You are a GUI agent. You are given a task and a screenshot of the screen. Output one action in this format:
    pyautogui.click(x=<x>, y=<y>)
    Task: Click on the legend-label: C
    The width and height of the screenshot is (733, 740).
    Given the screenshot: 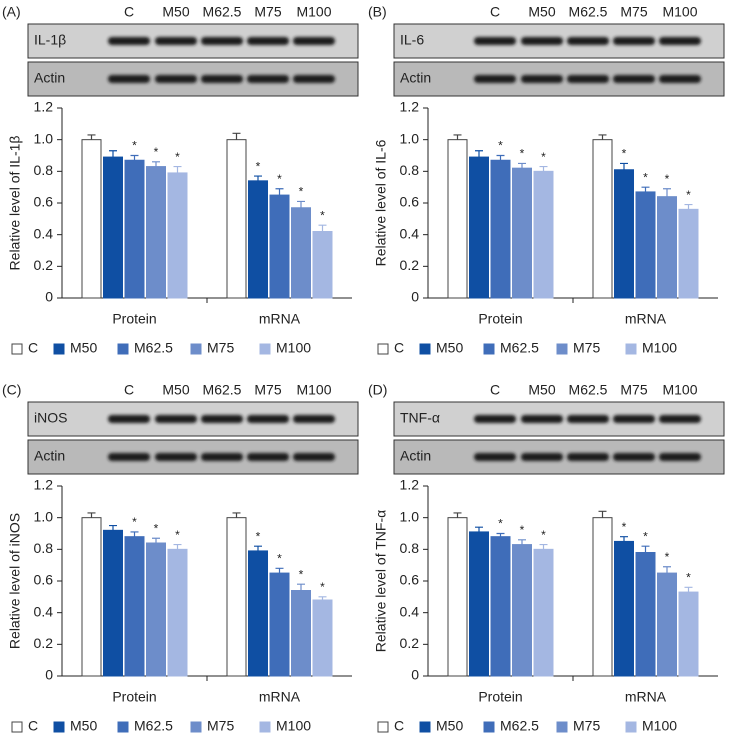 What is the action you would take?
    pyautogui.click(x=399, y=726)
    